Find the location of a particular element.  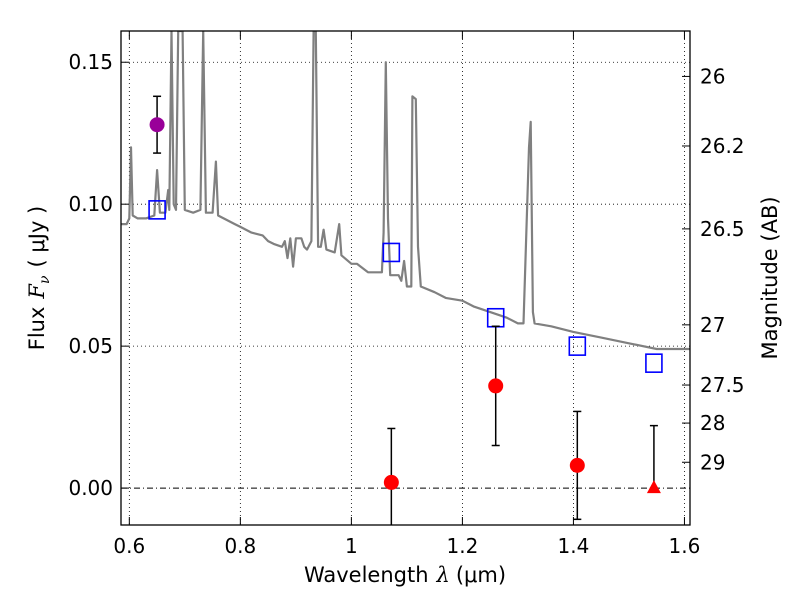

x-tick-label: 0.6 is located at coordinates (129, 546).